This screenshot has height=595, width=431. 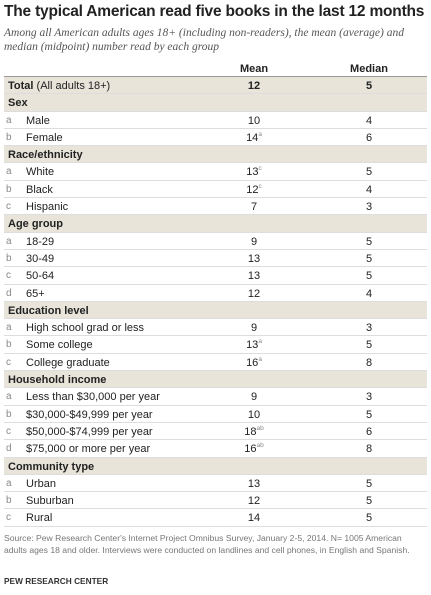 I want to click on significance-note: ab, so click(x=260, y=428).